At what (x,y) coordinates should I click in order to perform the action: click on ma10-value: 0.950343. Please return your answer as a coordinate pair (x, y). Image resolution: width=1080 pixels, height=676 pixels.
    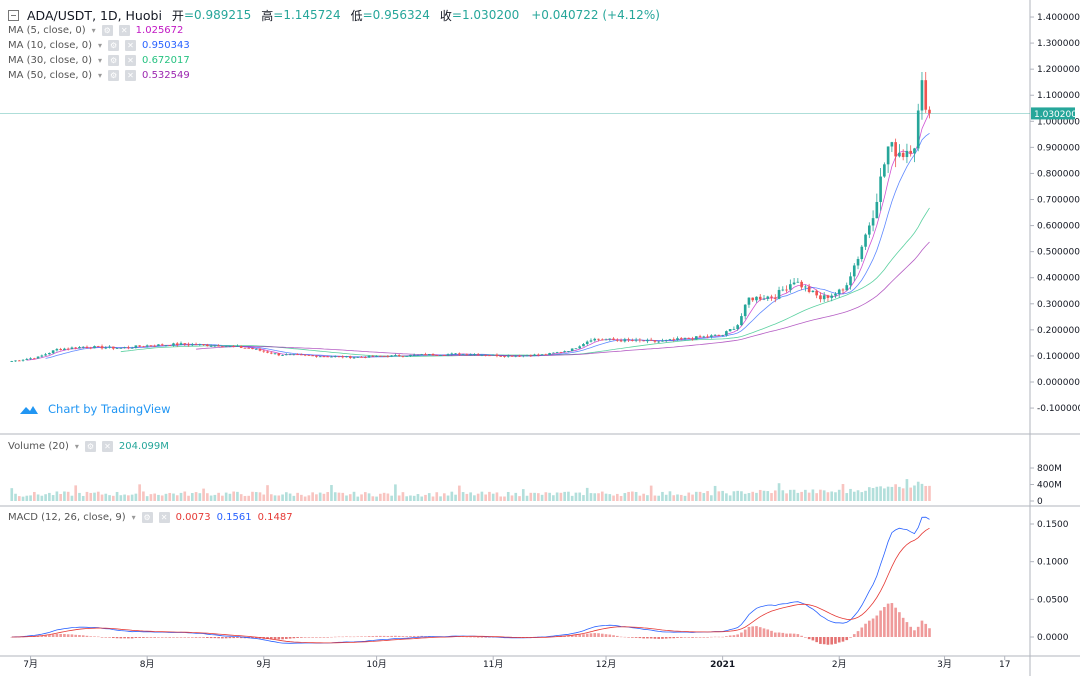
    Looking at the image, I should click on (166, 45).